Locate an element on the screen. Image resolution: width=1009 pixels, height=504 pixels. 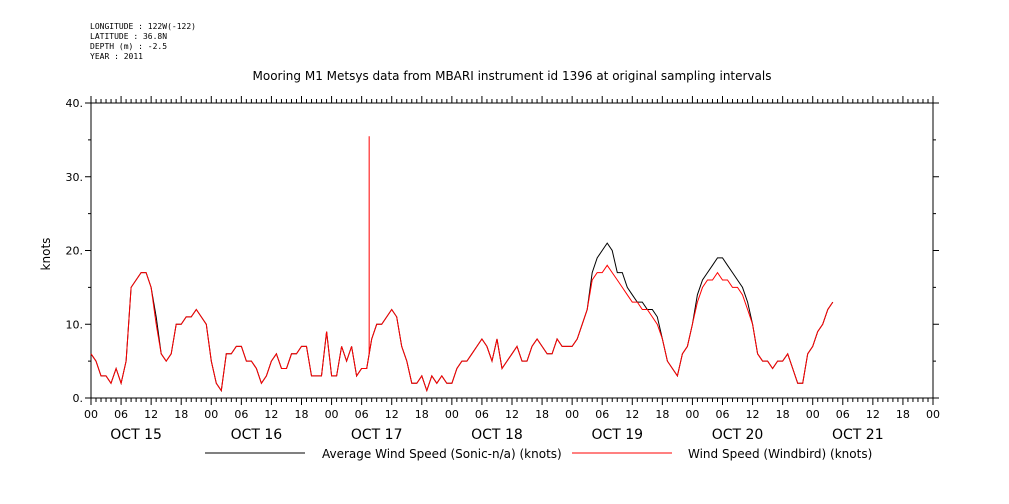
y-tick-label: 40. is located at coordinates (75, 103).